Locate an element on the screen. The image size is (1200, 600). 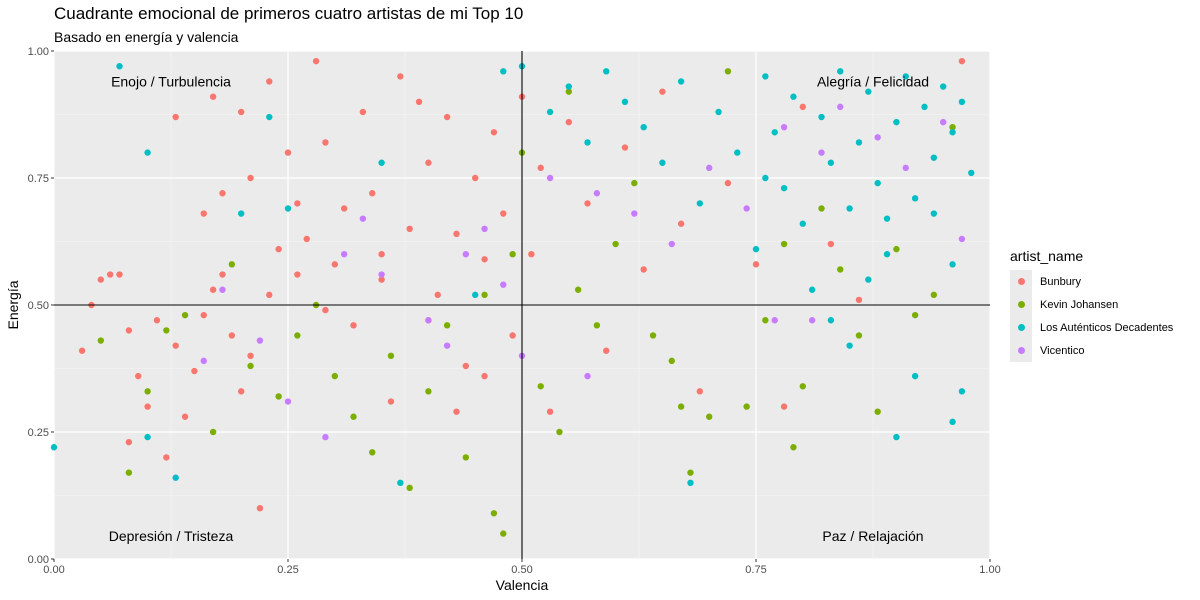
legend-item: Bunbury is located at coordinates (1091, 281).